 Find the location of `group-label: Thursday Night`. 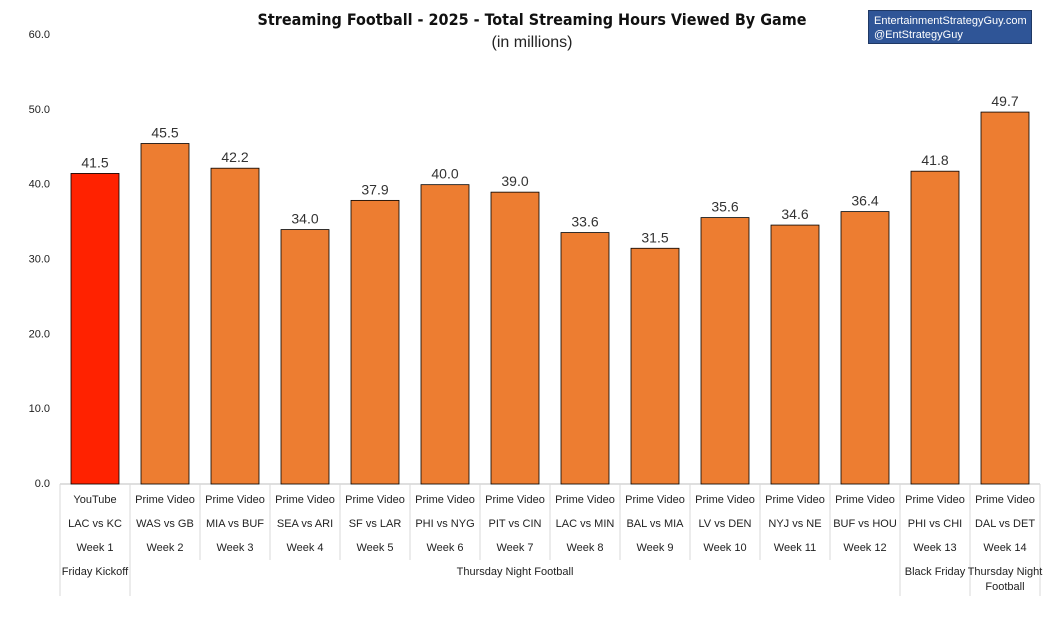

group-label: Thursday Night is located at coordinates (1005, 572).